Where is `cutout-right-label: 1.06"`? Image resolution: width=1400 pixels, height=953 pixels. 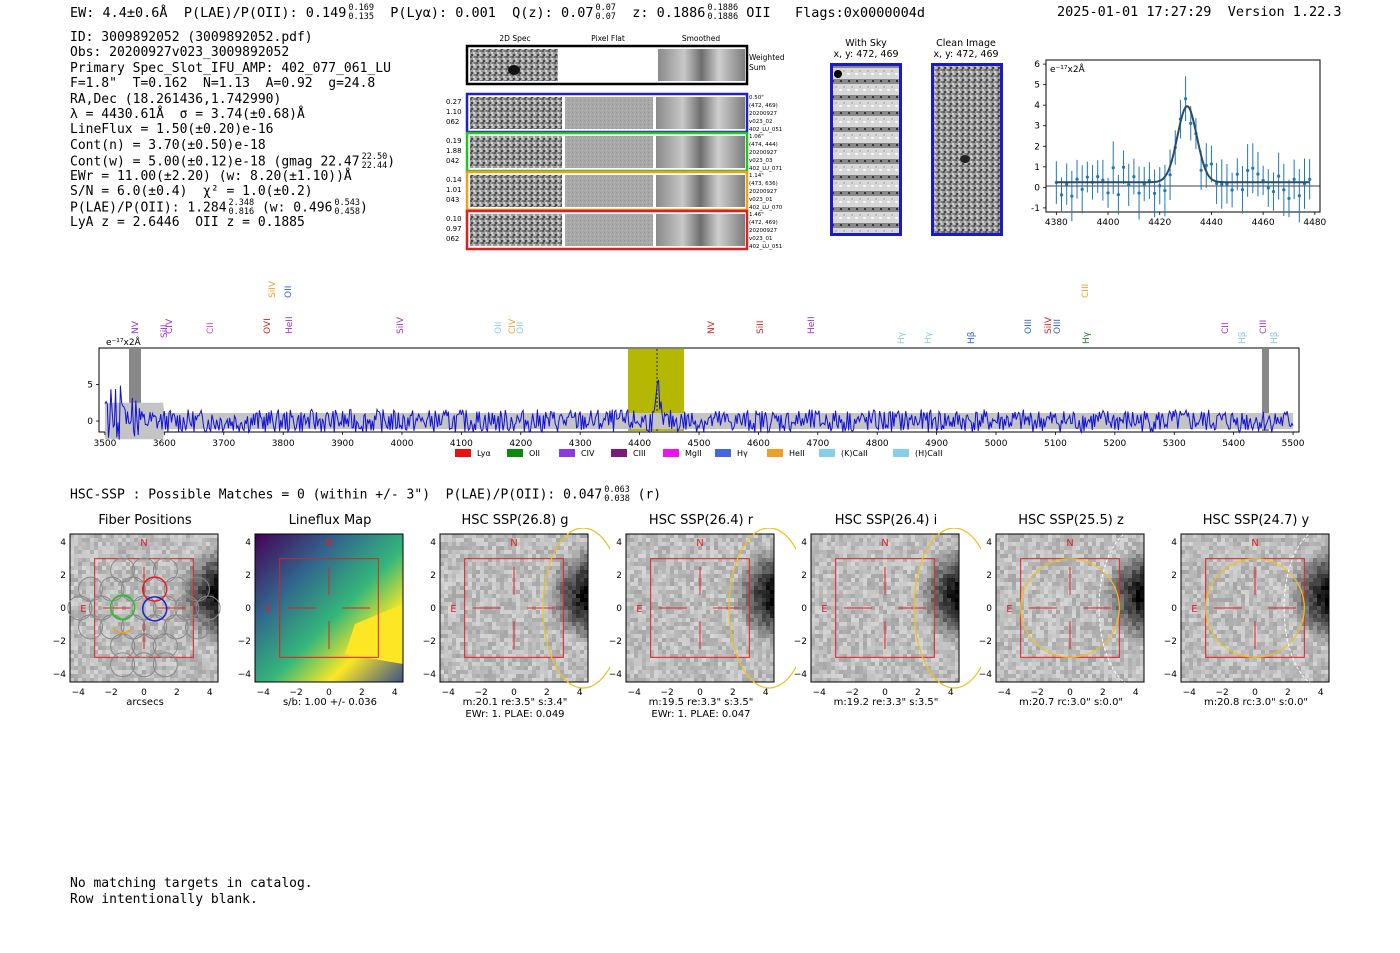 cutout-right-label: 1.06" is located at coordinates (756, 137).